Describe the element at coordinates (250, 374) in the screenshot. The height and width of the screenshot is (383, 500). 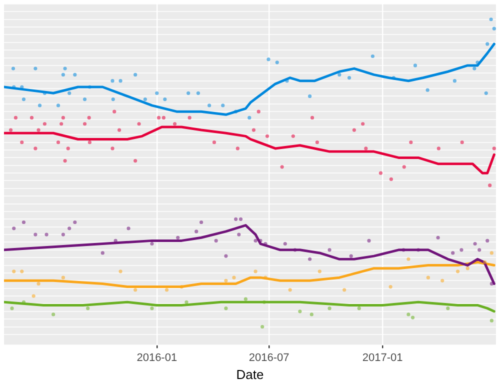
I see `x-axis-title: Date` at that location.